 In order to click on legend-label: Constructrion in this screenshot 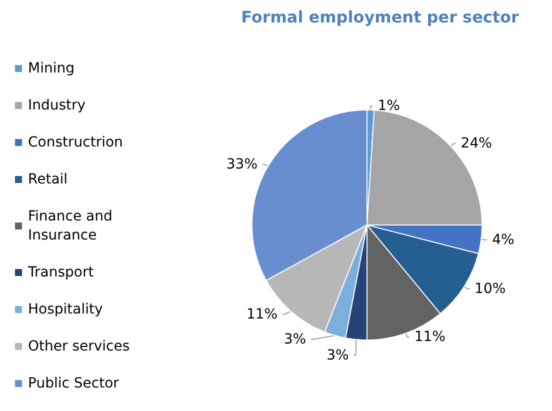, I will do `click(75, 142)`.